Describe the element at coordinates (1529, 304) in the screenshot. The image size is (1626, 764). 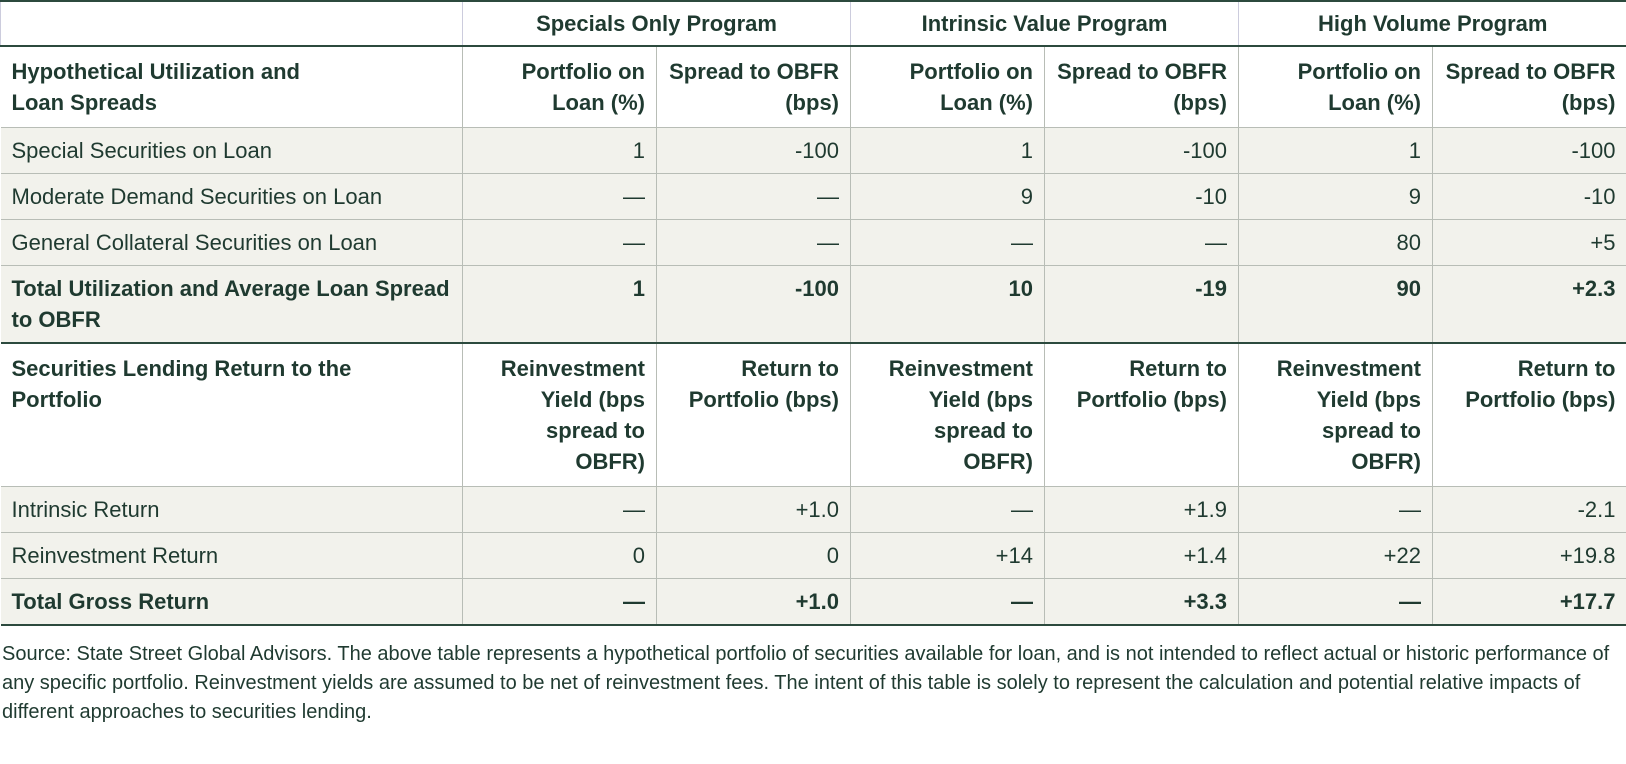
I see `table-cell: +2.3` at that location.